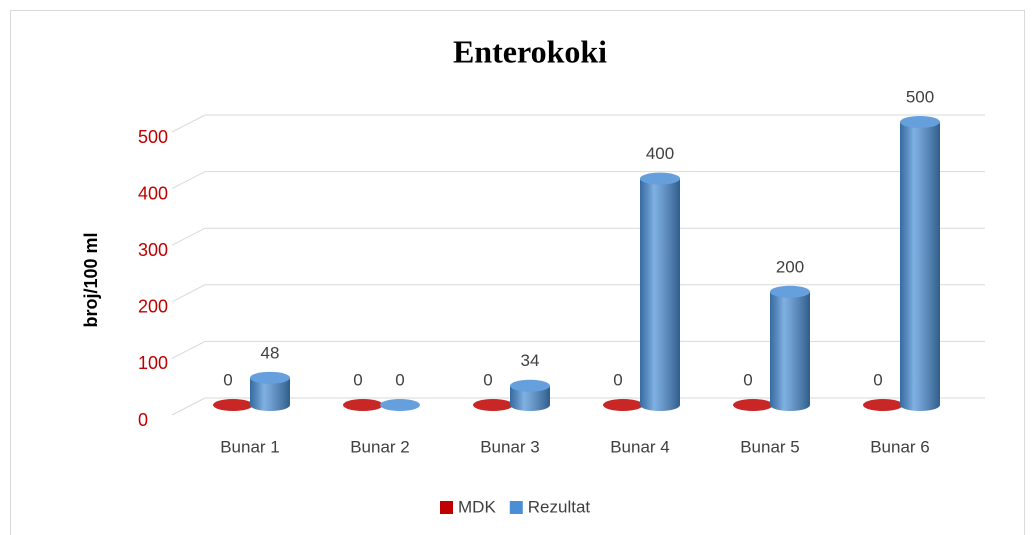 The image size is (1035, 535). I want to click on value-label: 48, so click(270, 352).